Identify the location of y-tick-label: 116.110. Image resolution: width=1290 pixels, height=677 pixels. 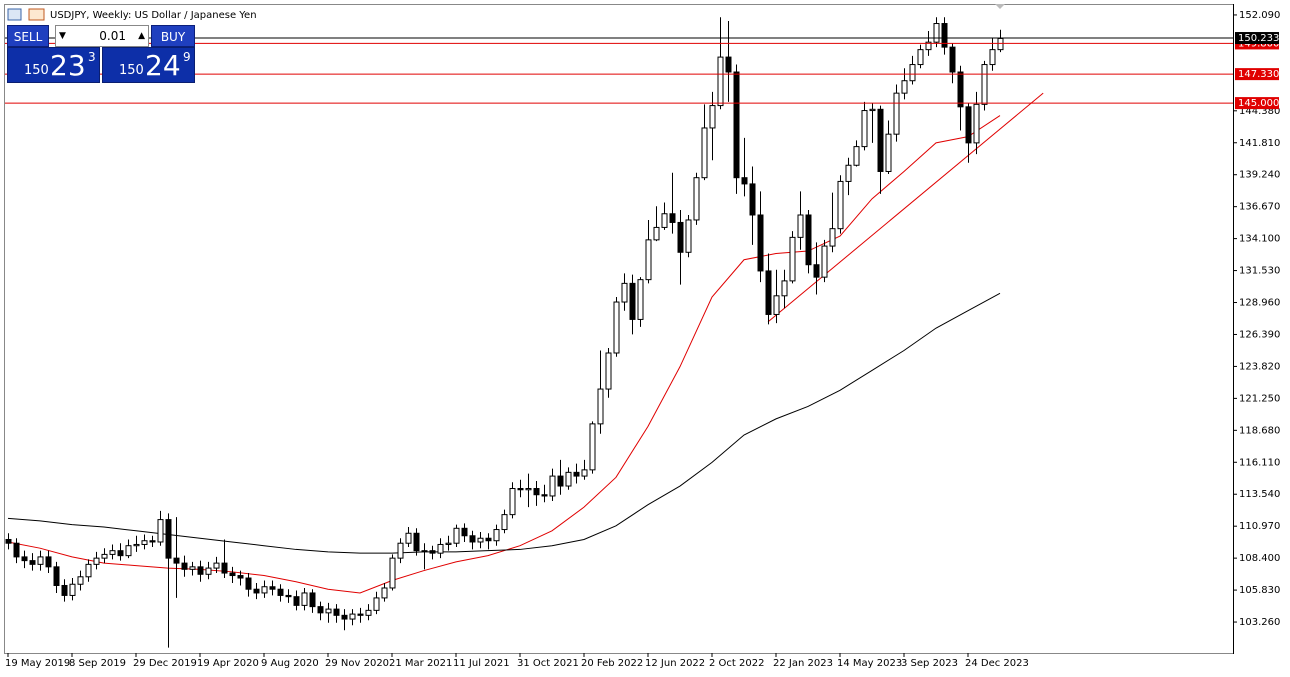
(1259, 462).